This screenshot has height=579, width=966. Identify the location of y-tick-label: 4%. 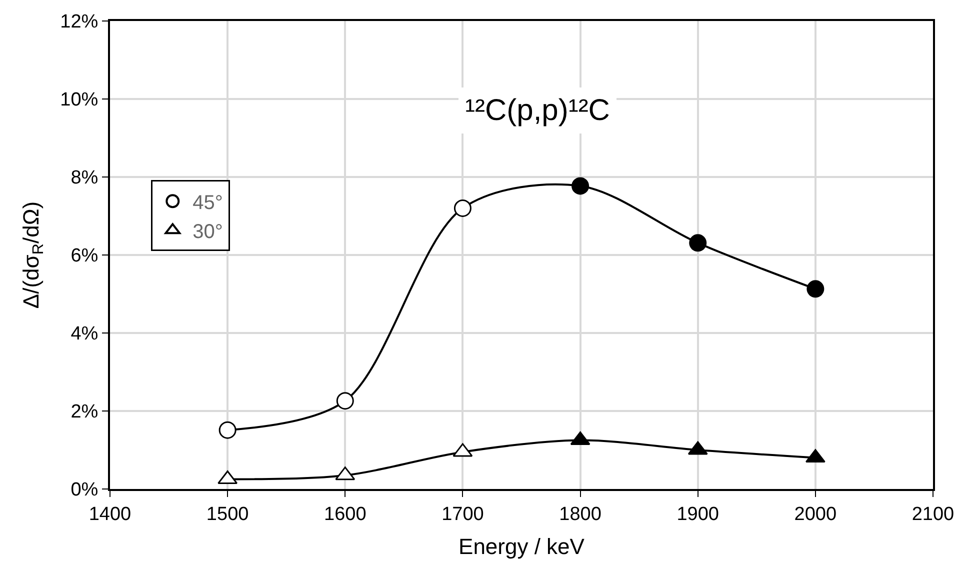
(84, 334).